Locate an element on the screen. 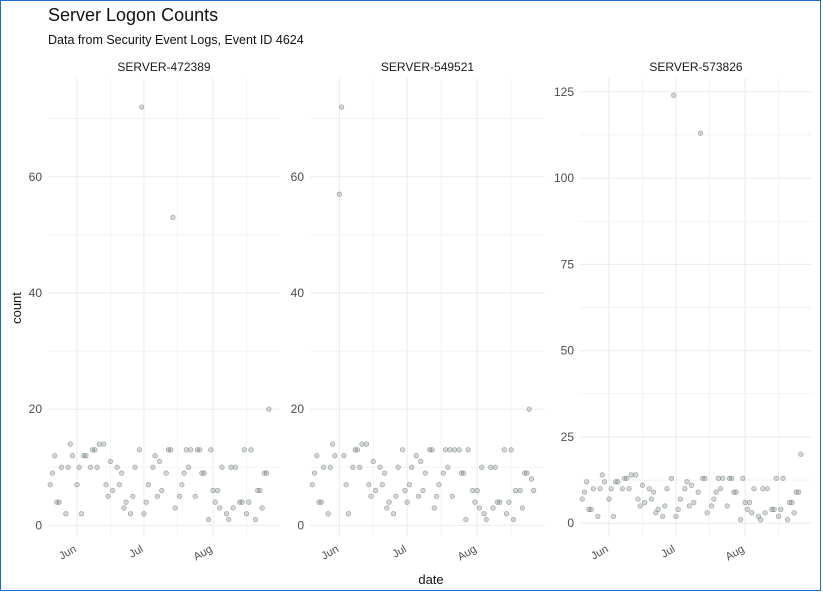 This screenshot has width=823, height=593. x-tick-label: Jun is located at coordinates (599, 552).